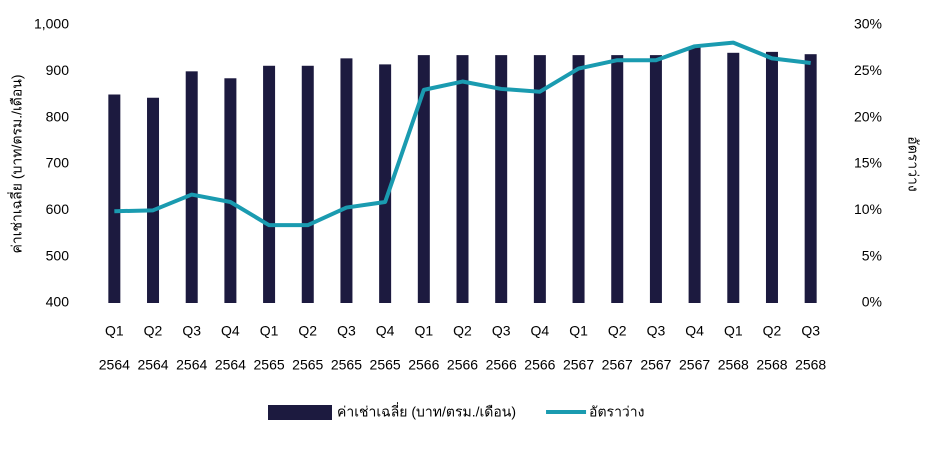 This screenshot has width=936, height=450. Describe the element at coordinates (868, 24) in the screenshot. I see `y2-tick-label: 30%` at that location.